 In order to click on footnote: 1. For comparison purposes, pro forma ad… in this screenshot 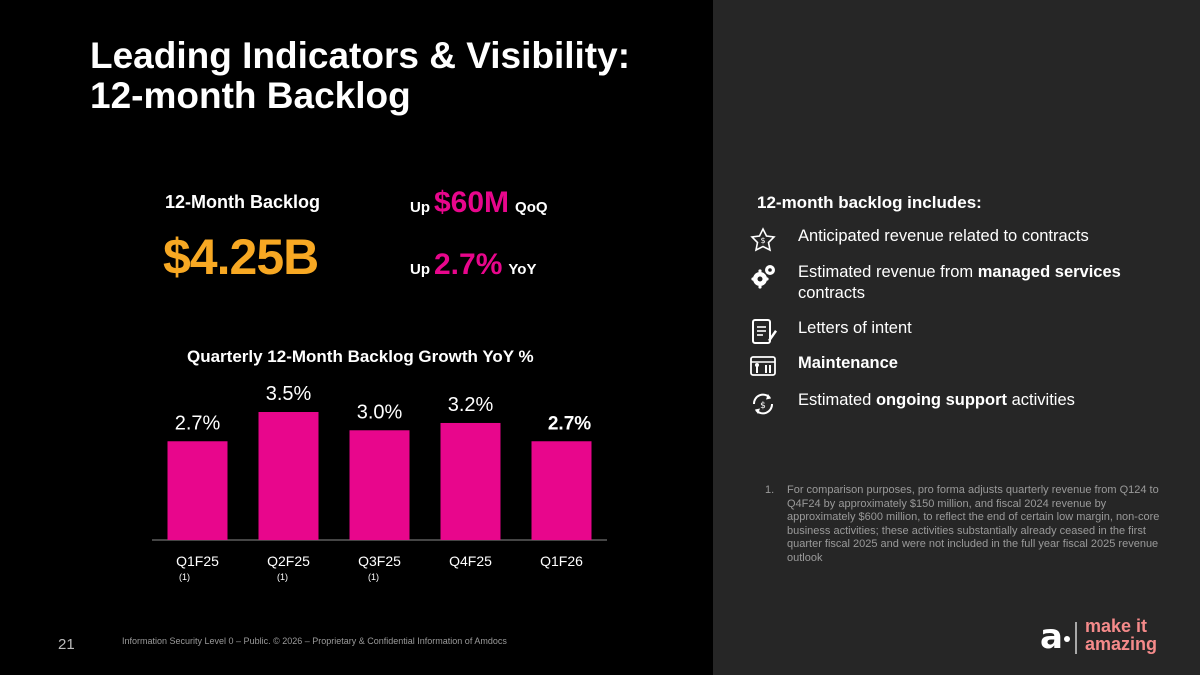, I will do `click(965, 524)`.